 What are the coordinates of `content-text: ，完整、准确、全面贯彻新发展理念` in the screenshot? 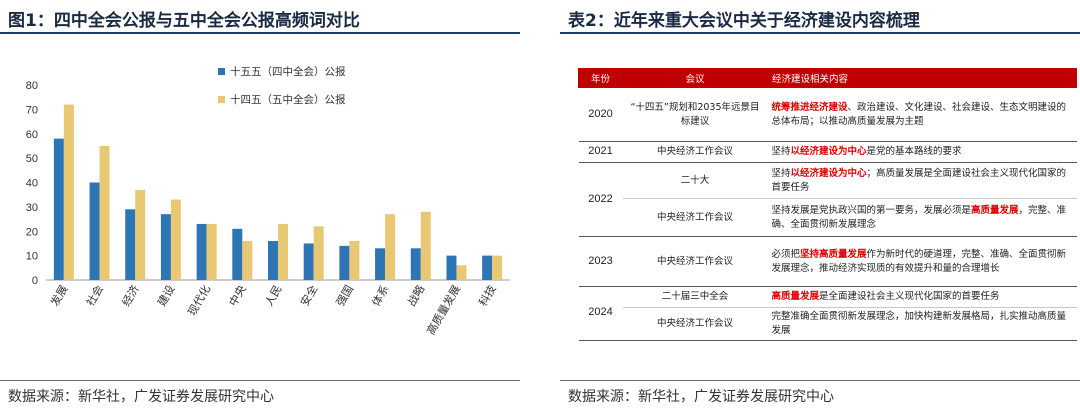 It's located at (919, 217).